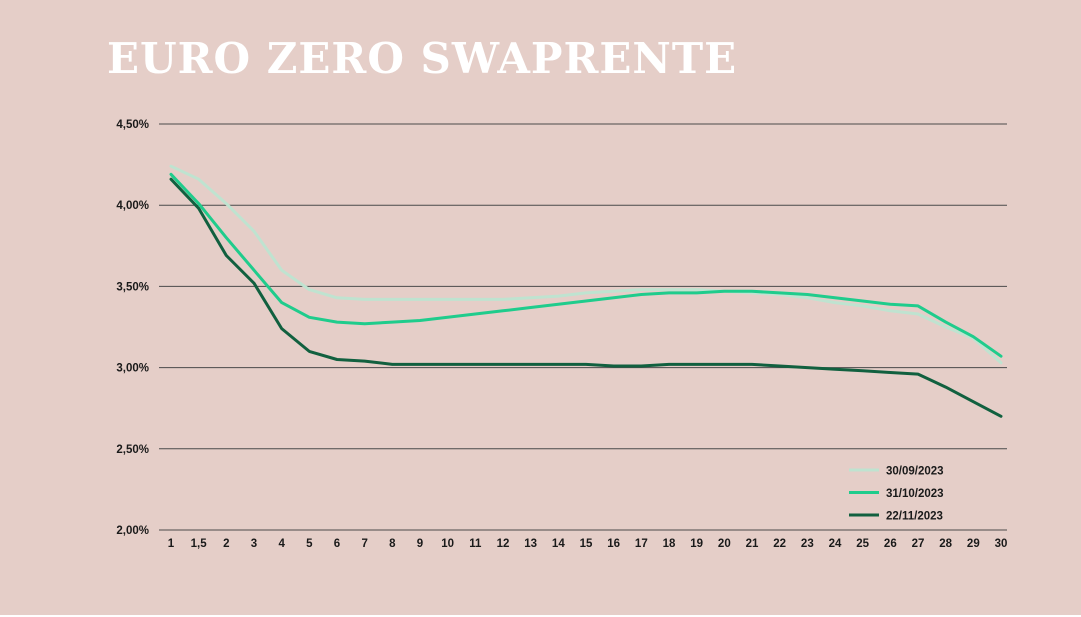 Image resolution: width=1081 pixels, height=617 pixels. Describe the element at coordinates (132, 328) in the screenshot. I see `y-axis: 2,00% 2,50% 3,00% 3,50% 4,00% 4,50%` at that location.